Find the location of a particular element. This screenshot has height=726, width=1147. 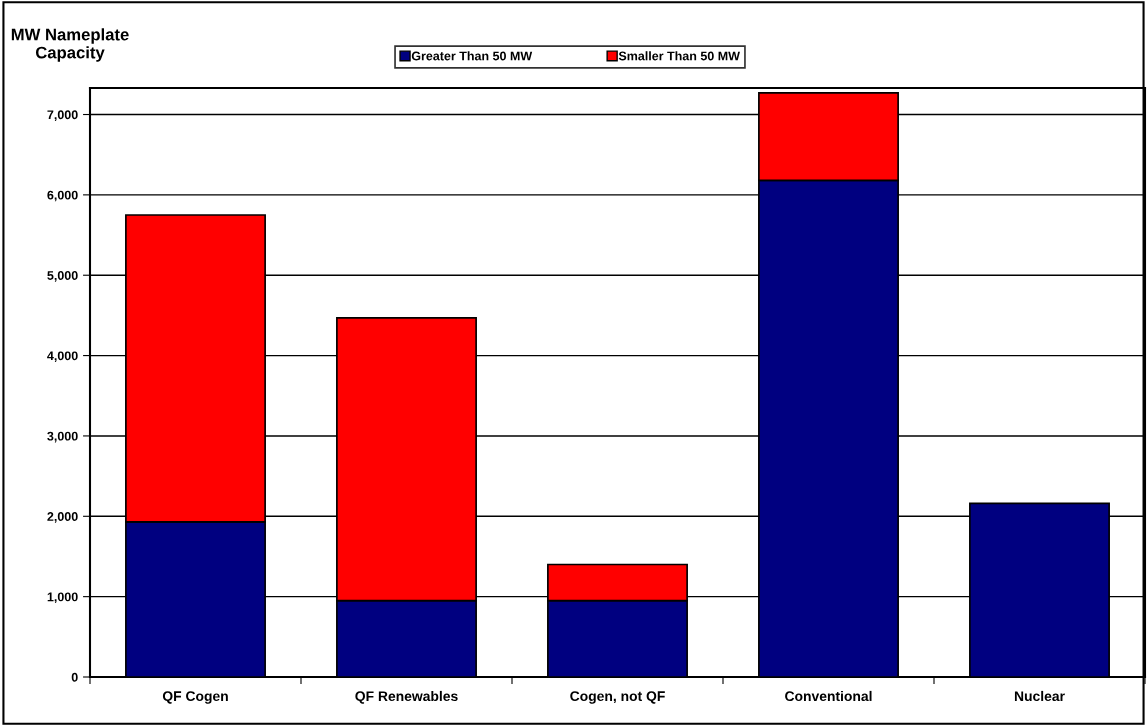

y-axis-title: MW Nameplate Capacity is located at coordinates (70, 45).